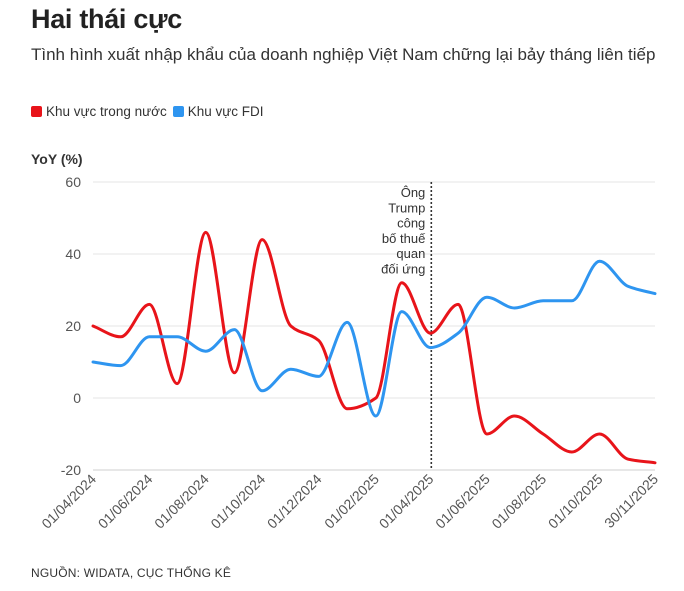 This screenshot has width=684, height=591. Describe the element at coordinates (403, 269) in the screenshot. I see `annotation-text: đối ứng` at that location.